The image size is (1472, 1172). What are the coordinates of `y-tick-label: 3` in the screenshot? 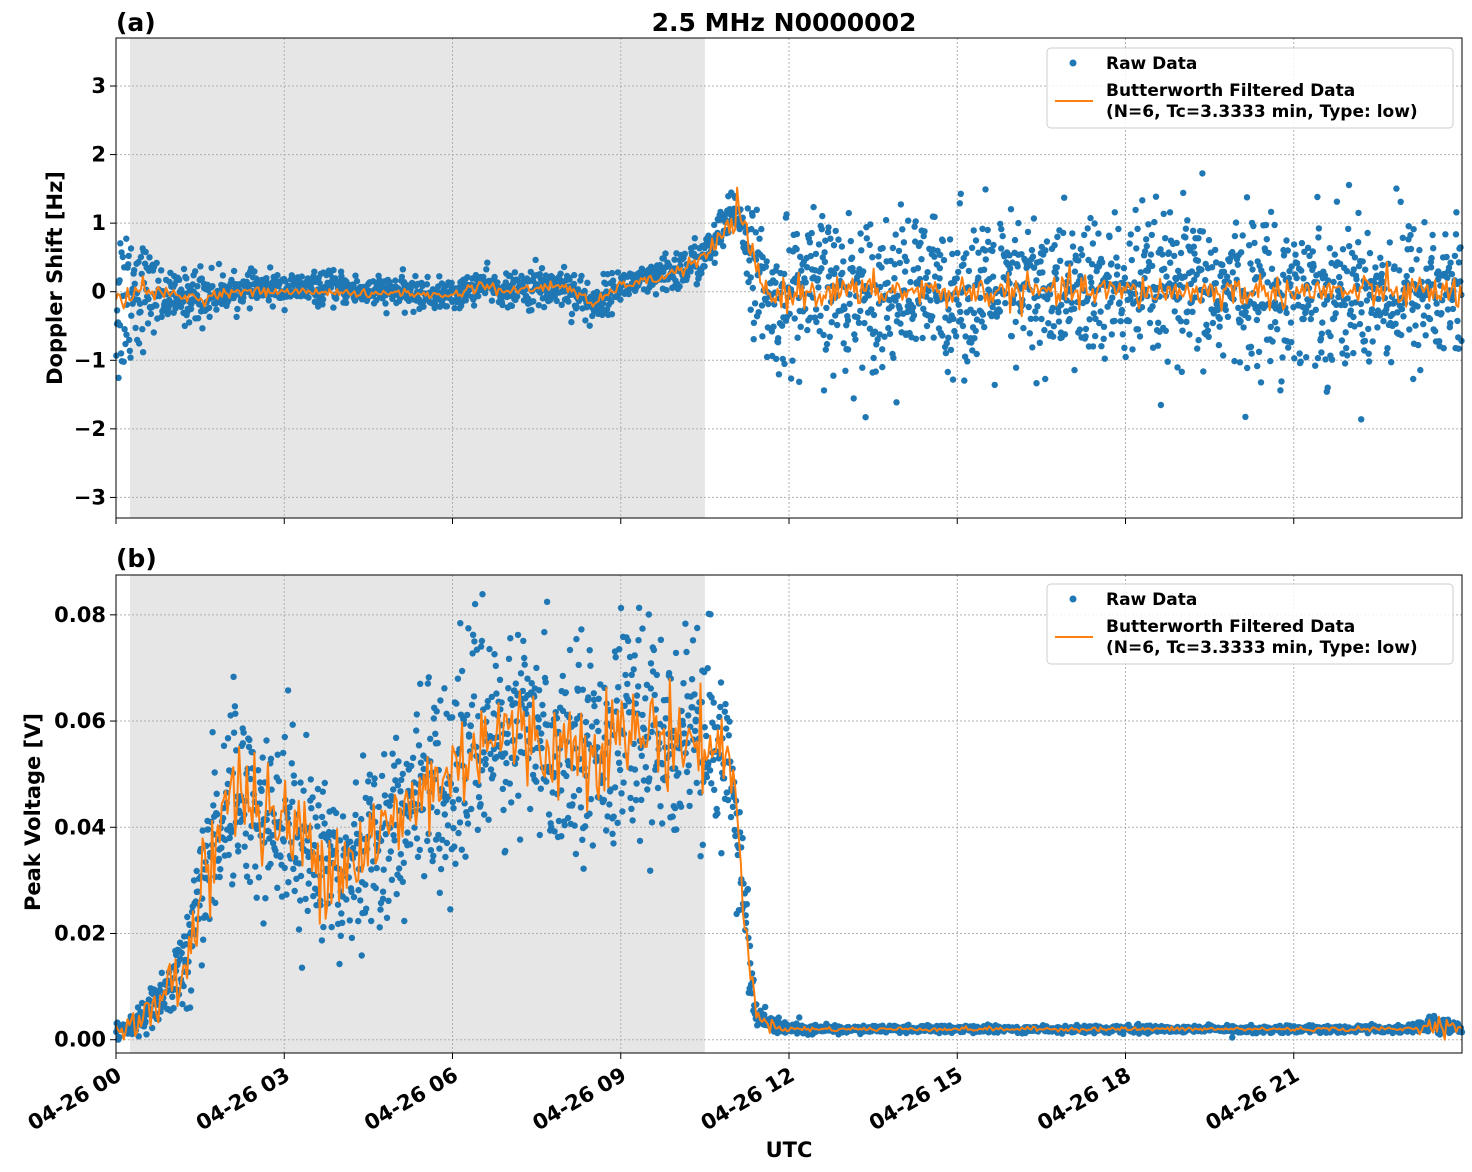 It's located at (98, 86).